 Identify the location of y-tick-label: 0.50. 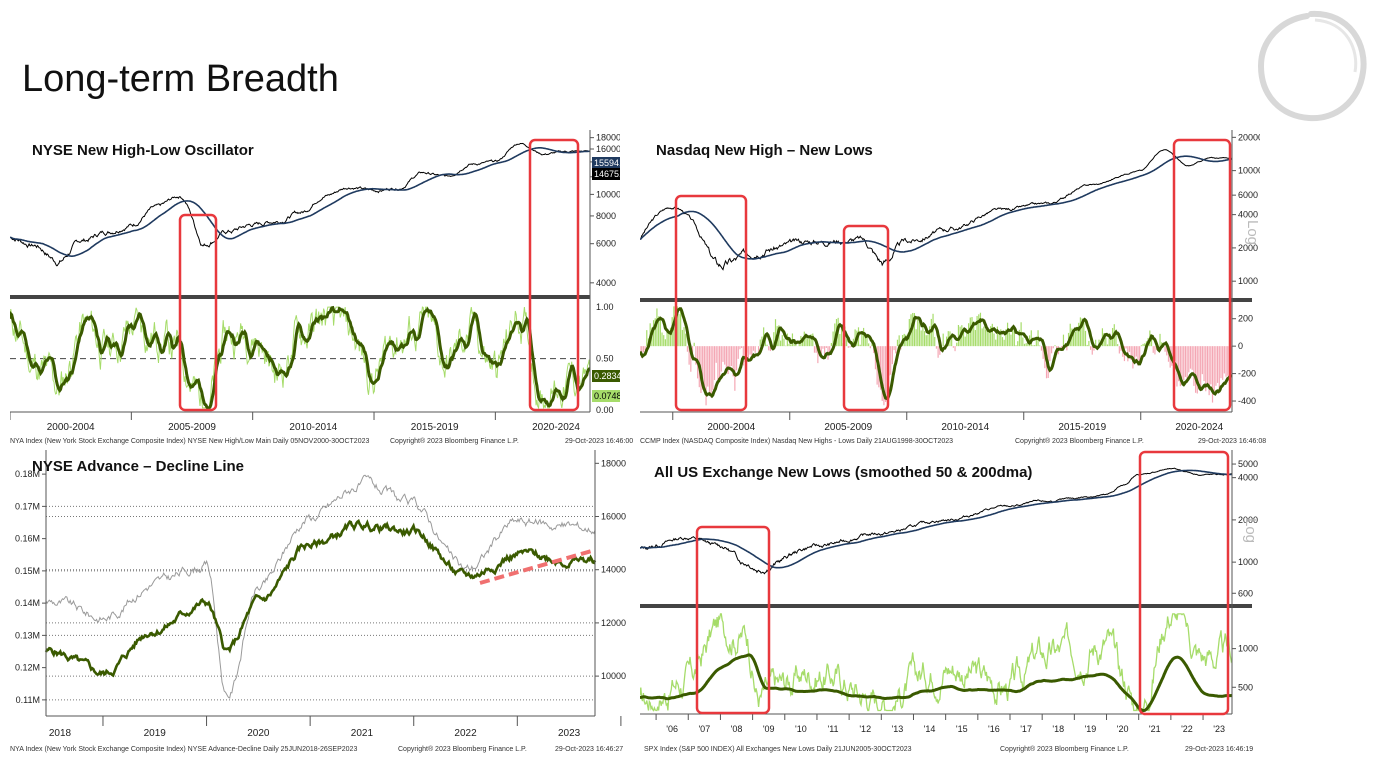
(605, 359).